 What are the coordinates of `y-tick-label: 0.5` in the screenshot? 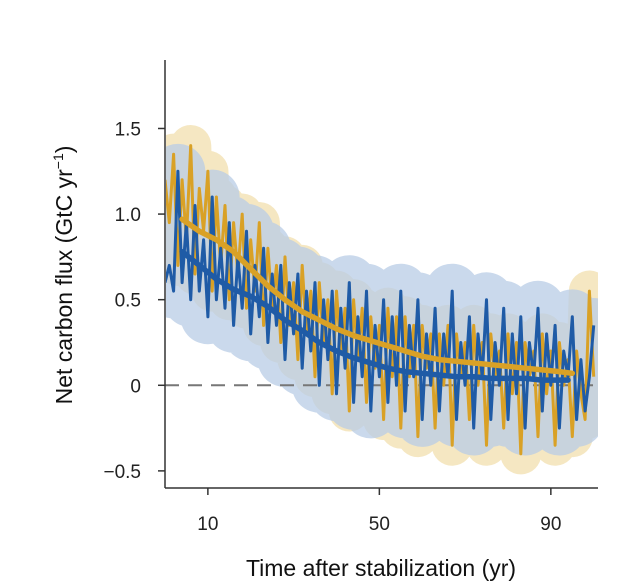 It's located at (128, 301).